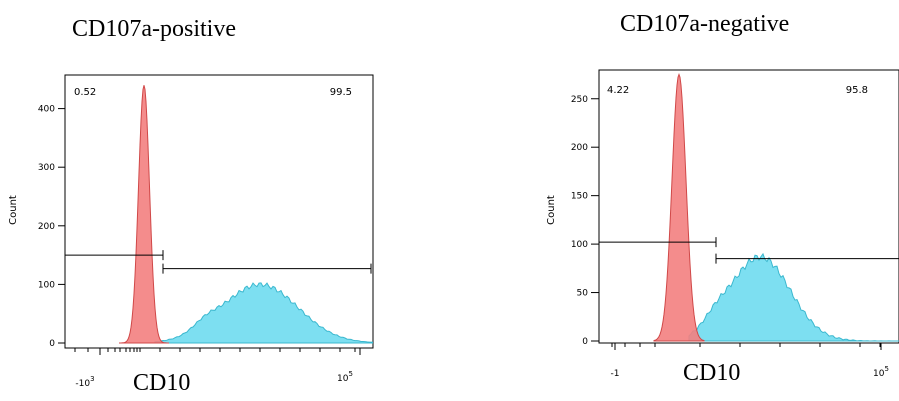  Describe the element at coordinates (579, 100) in the screenshot. I see `y-tick-label: 250` at that location.